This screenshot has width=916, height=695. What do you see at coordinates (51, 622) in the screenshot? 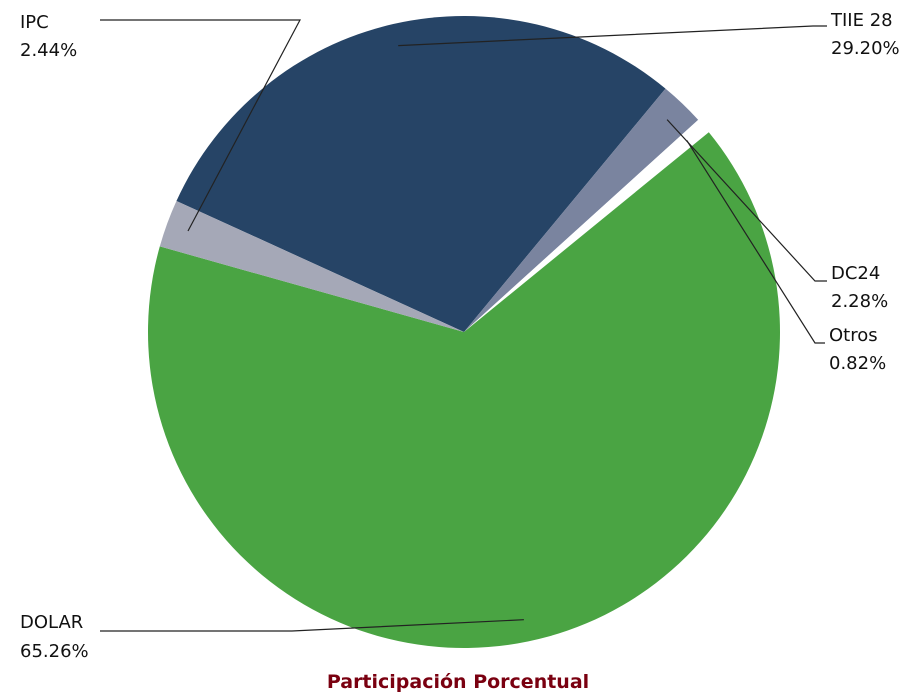
I see `slice-label: DOLAR` at bounding box center [51, 622].